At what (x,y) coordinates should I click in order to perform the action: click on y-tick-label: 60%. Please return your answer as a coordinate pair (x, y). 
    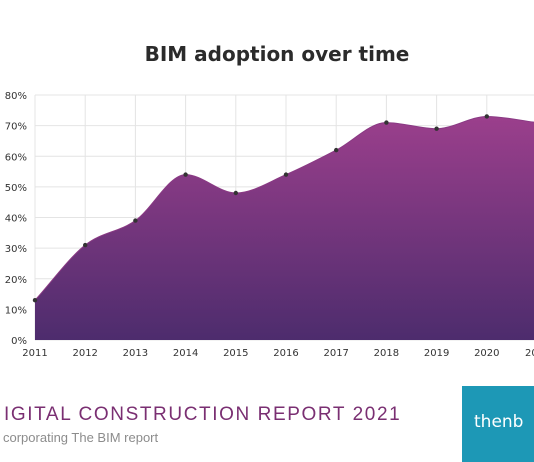
    Looking at the image, I should click on (16, 157).